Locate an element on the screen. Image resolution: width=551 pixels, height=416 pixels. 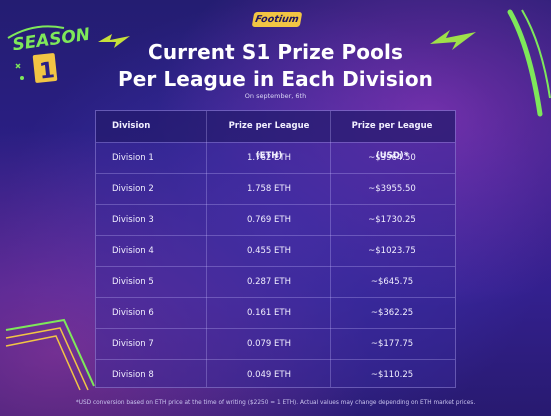
division-cell: Division 6 is located at coordinates (133, 313).